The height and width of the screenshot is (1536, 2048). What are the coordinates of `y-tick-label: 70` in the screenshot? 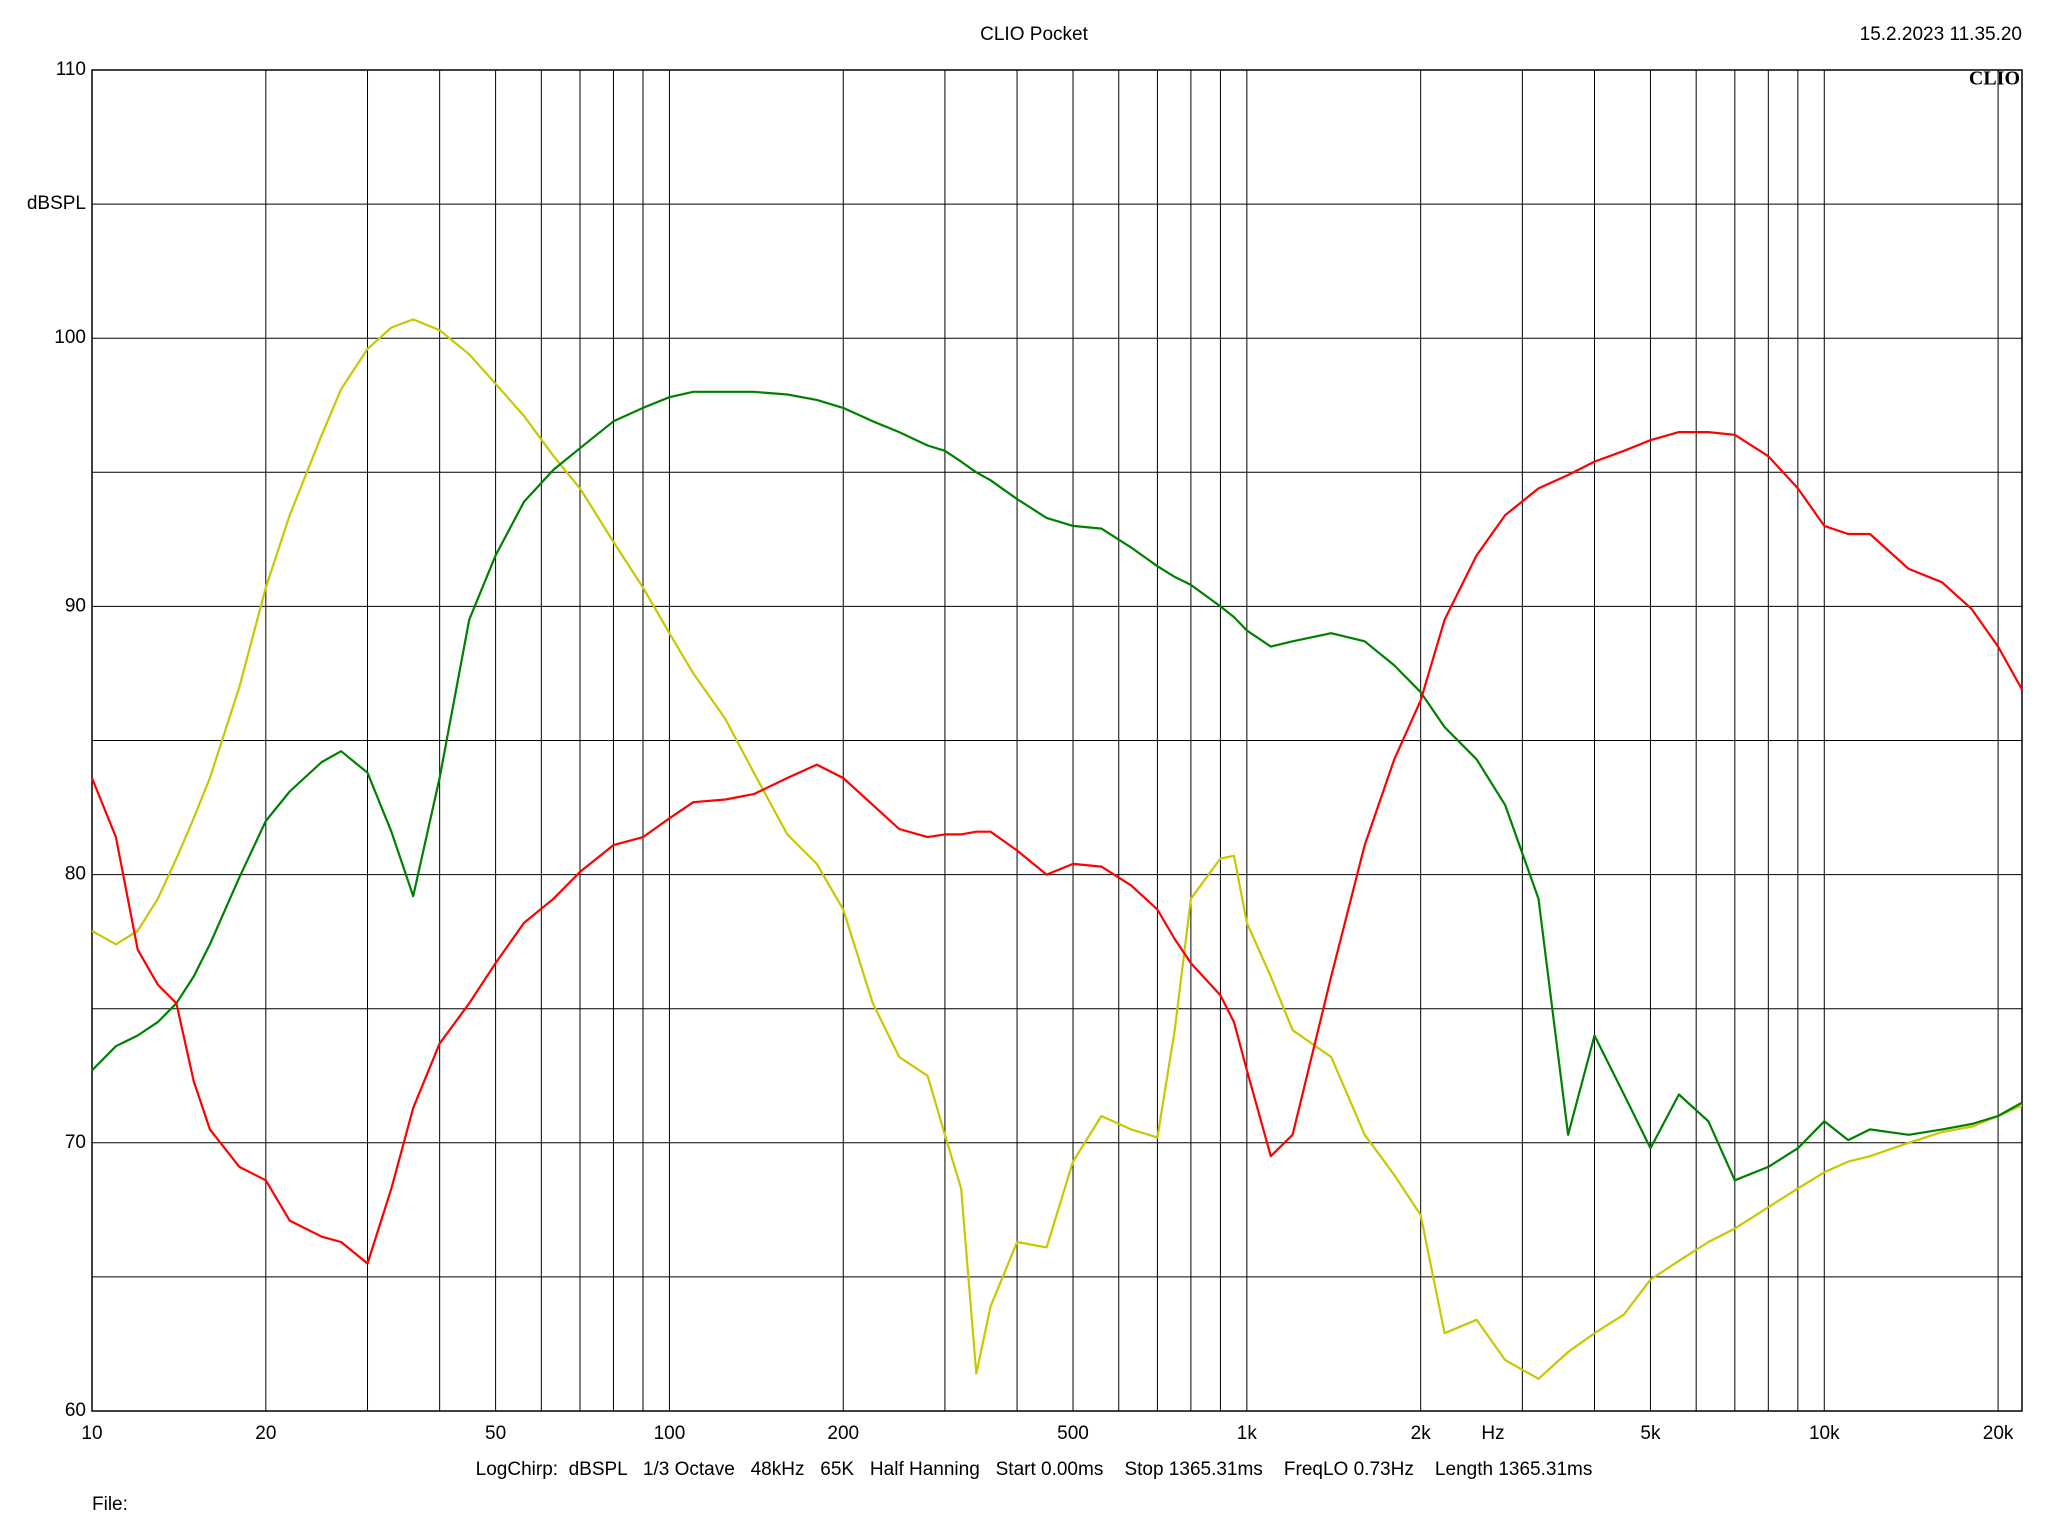 It's located at (75, 1142).